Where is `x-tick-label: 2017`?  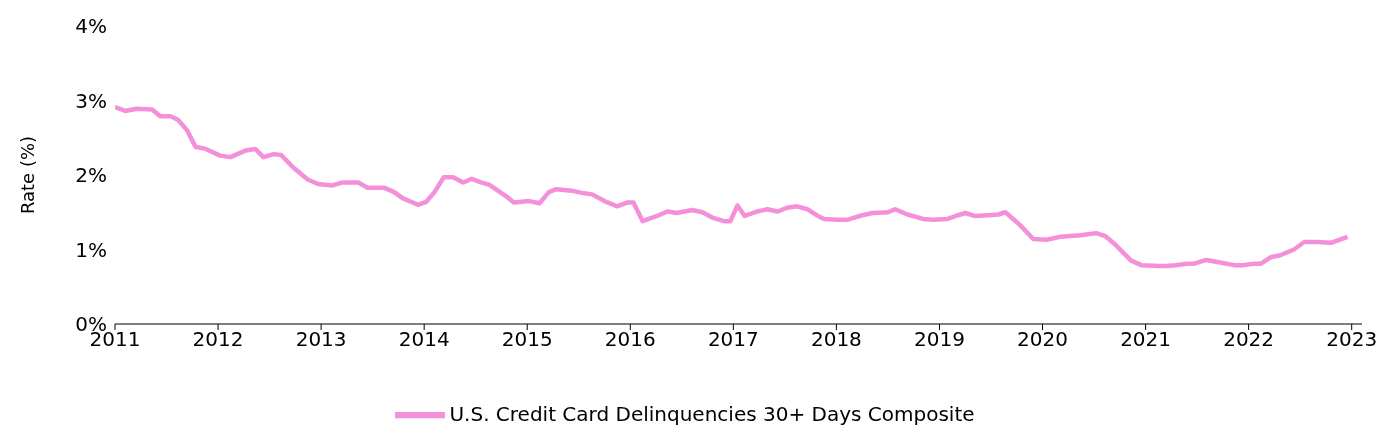 x-tick-label: 2017 is located at coordinates (733, 339).